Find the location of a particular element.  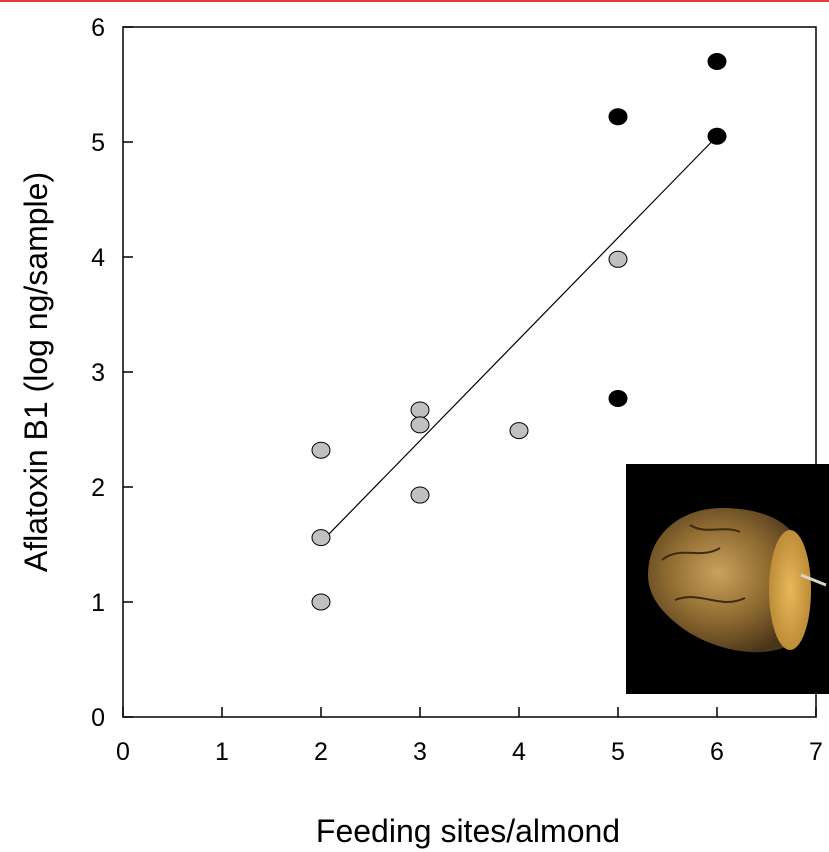

y-tick-label: 1 is located at coordinates (98, 603).